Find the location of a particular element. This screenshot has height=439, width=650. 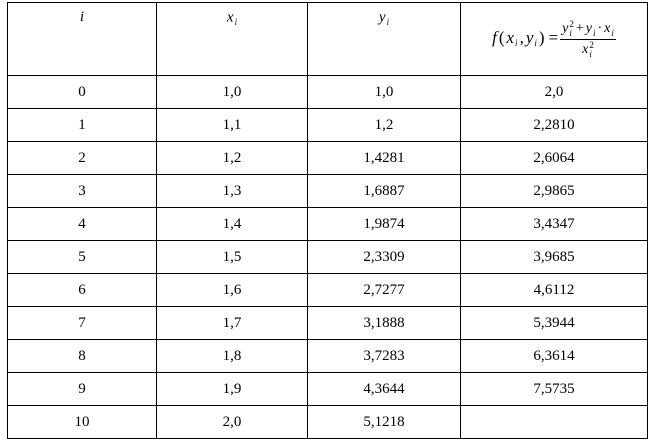

cell-text: 1,1 is located at coordinates (232, 124).